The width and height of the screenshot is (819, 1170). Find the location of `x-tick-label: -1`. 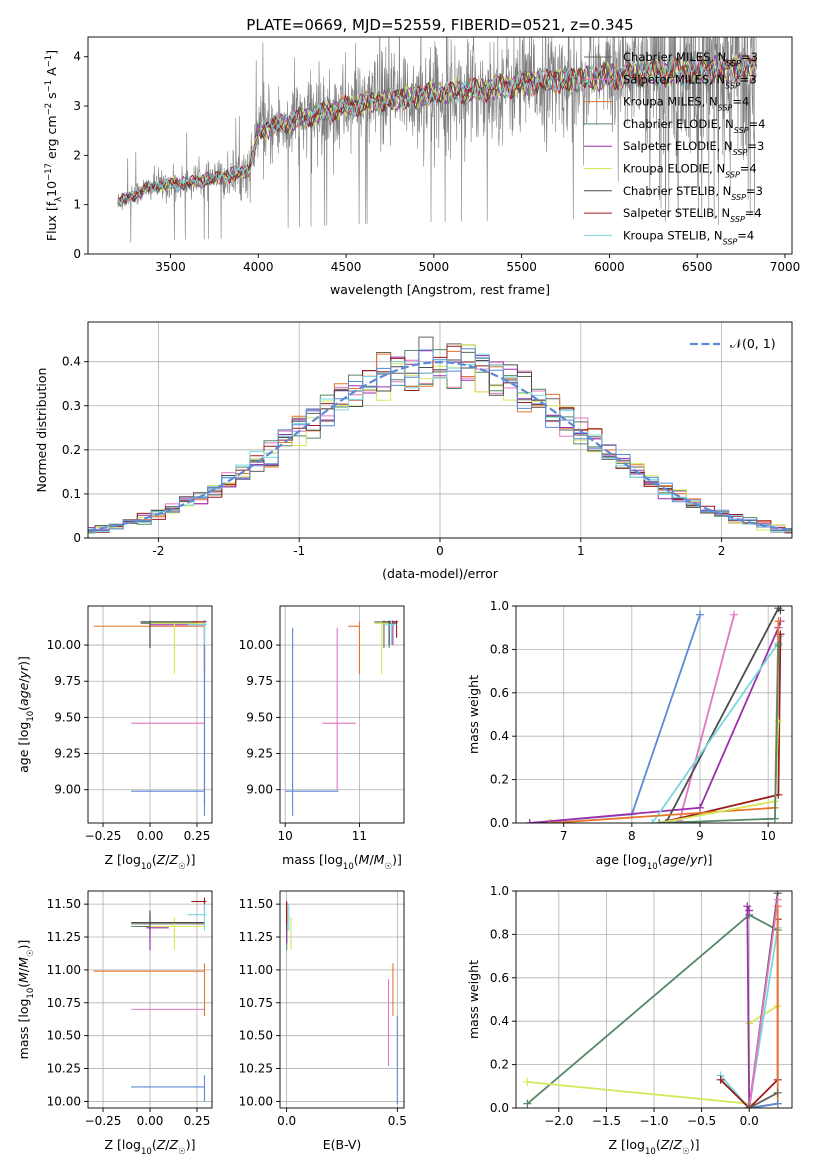

x-tick-label: -1 is located at coordinates (299, 551).